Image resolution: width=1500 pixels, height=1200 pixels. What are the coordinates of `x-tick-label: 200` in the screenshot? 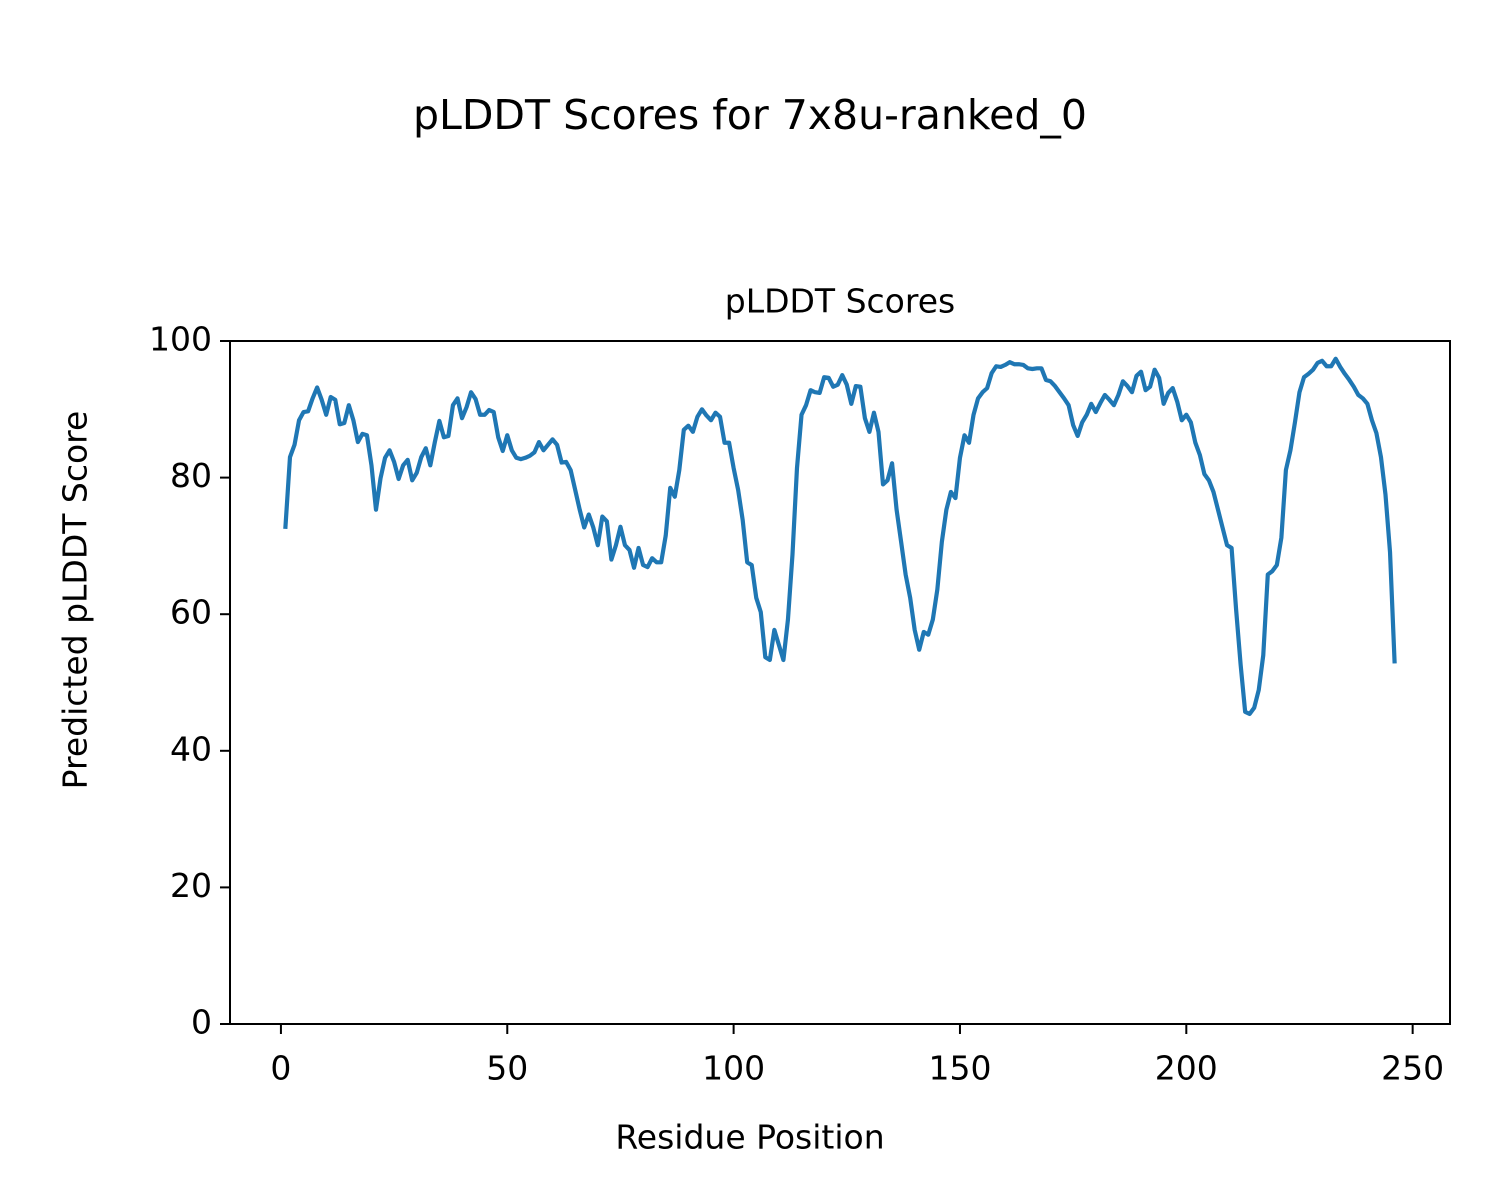 It's located at (1186, 1068).